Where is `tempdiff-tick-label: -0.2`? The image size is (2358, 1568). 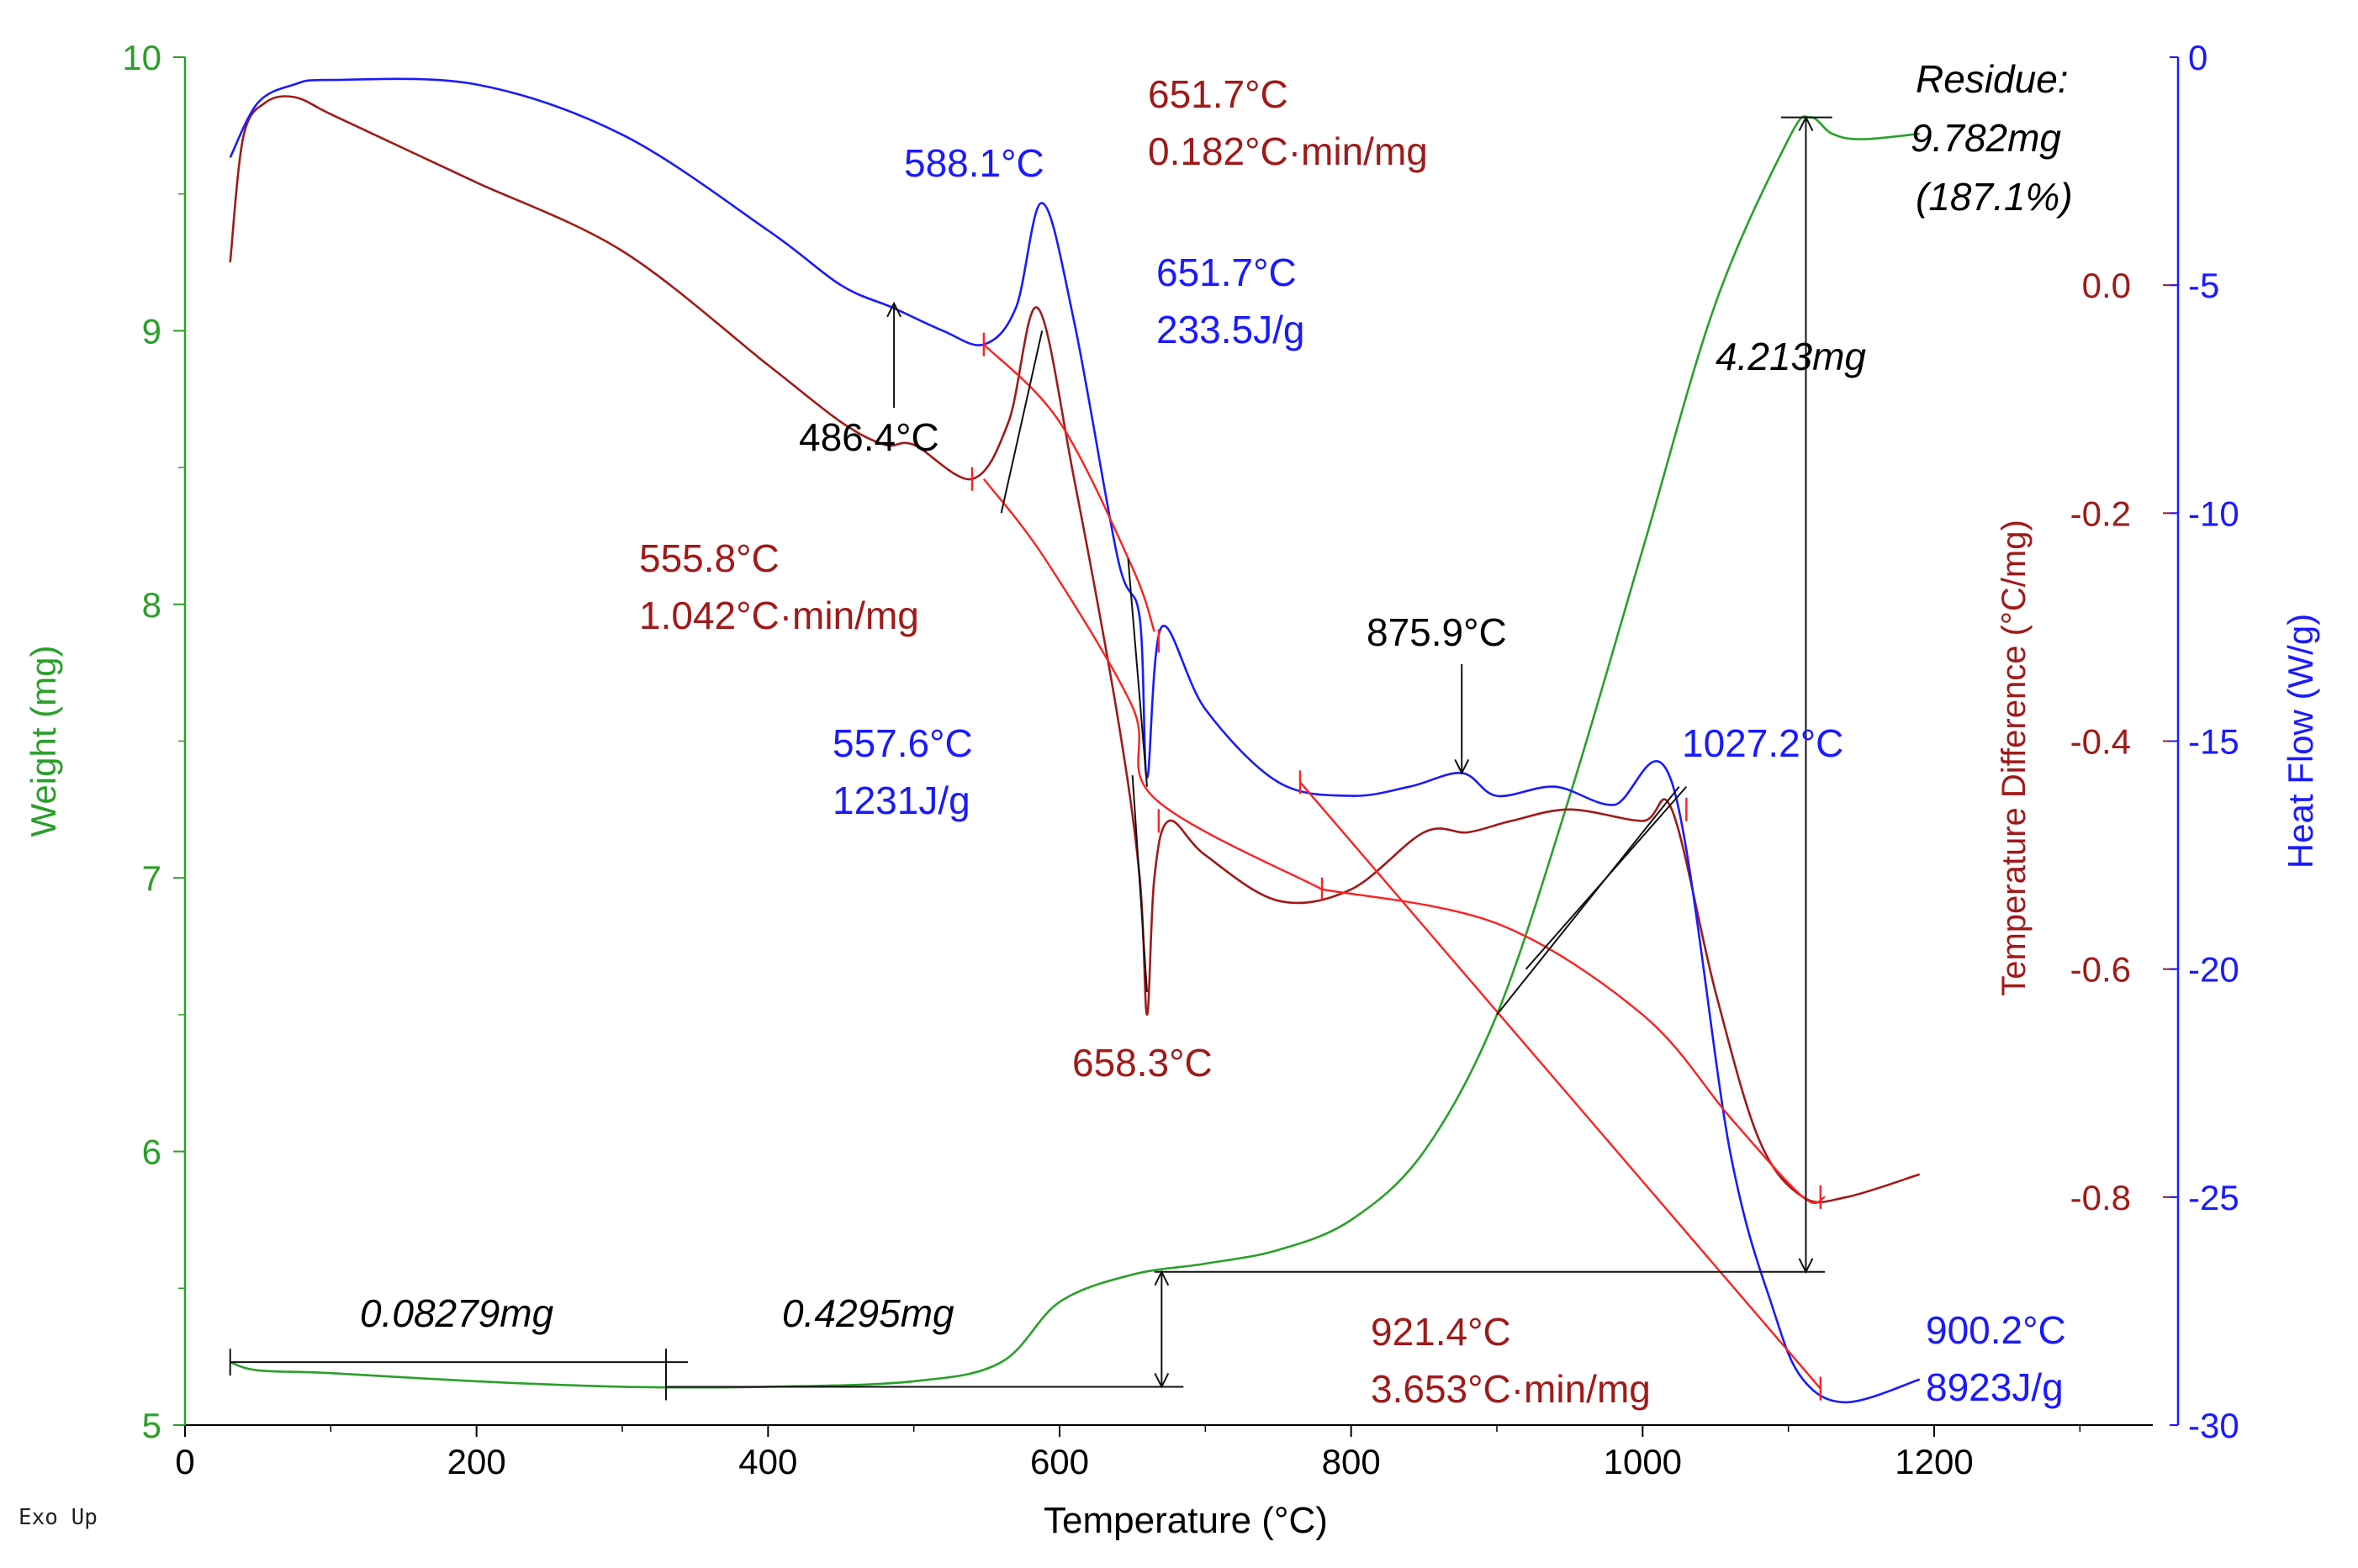 tempdiff-tick-label: -0.2 is located at coordinates (2100, 513).